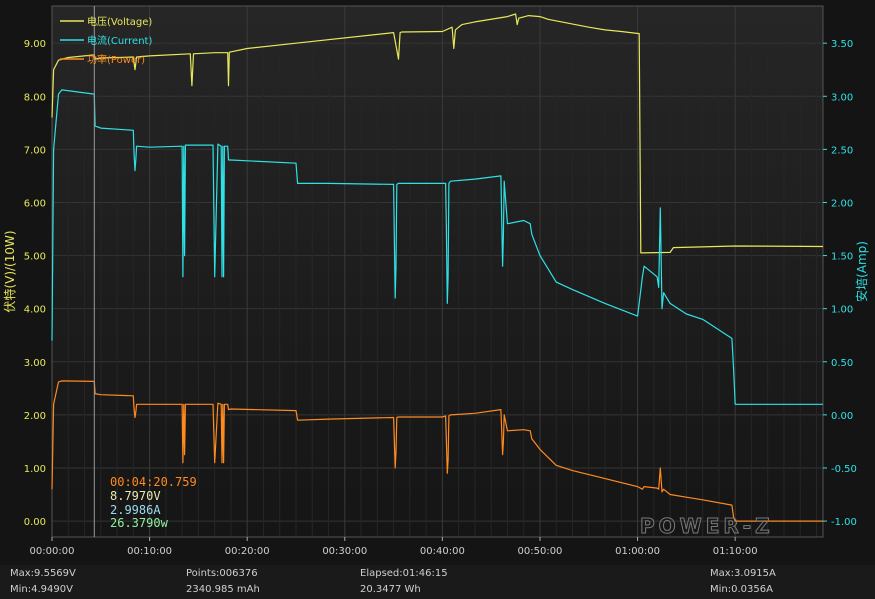 This screenshot has width=875, height=599. Describe the element at coordinates (247, 551) in the screenshot. I see `x-tick-label: 00:20:00` at that location.